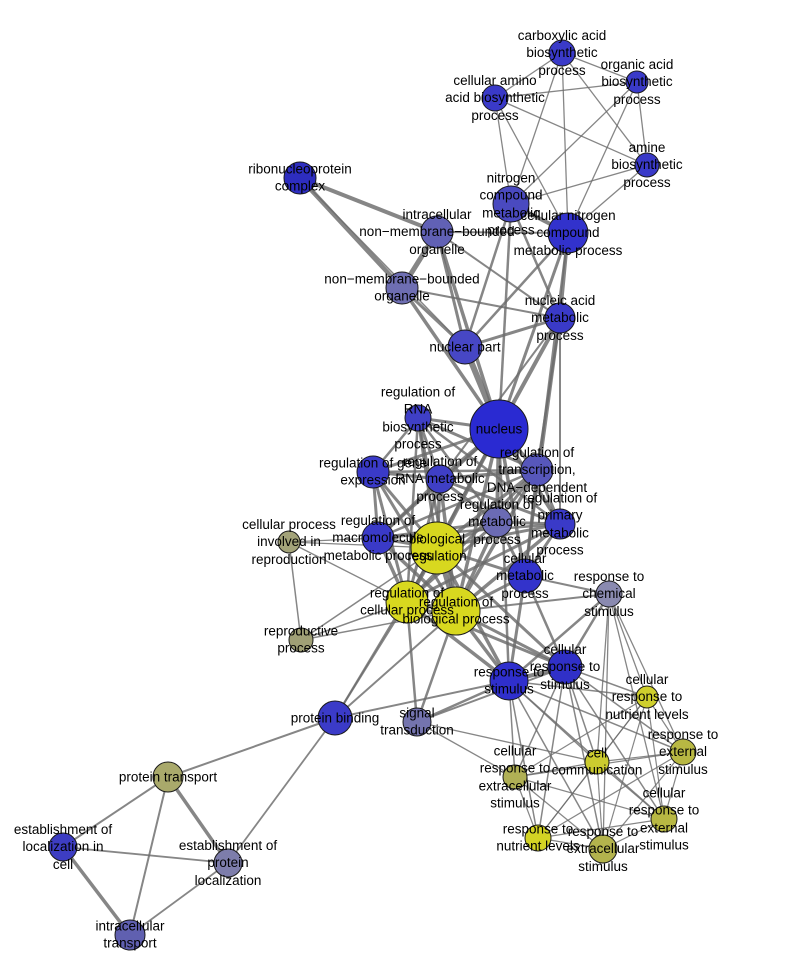  Describe the element at coordinates (523, 759) in the screenshot. I see `edge-response-to-stimulus--response-to-nutrient-levels` at that location.